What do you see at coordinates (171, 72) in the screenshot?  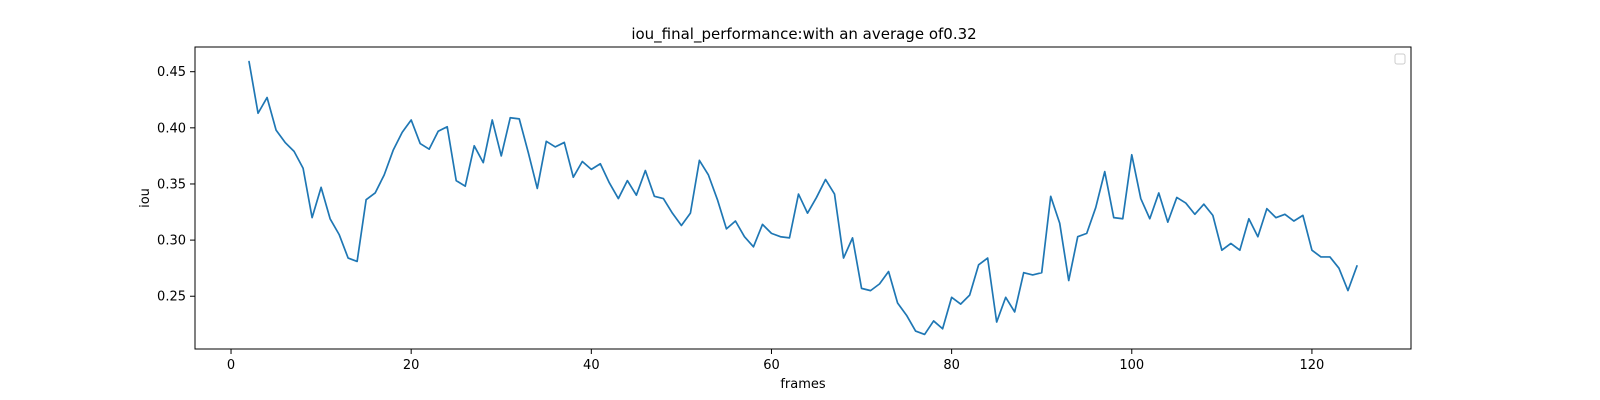 I see `y-tick-label: 0.45` at bounding box center [171, 72].